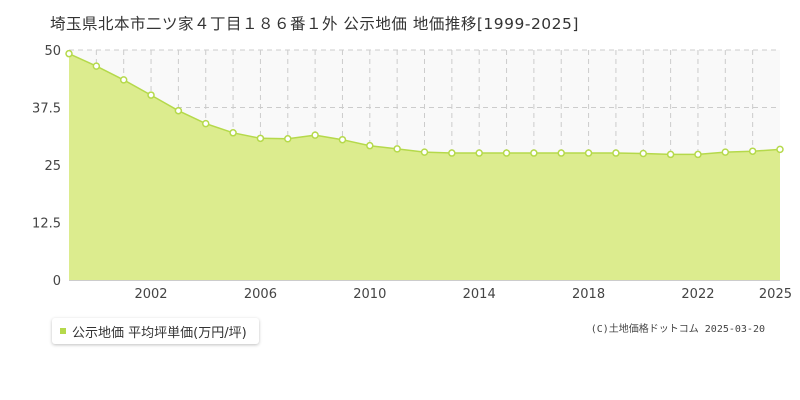  I want to click on y-tick-label: 37.5, so click(46, 109).